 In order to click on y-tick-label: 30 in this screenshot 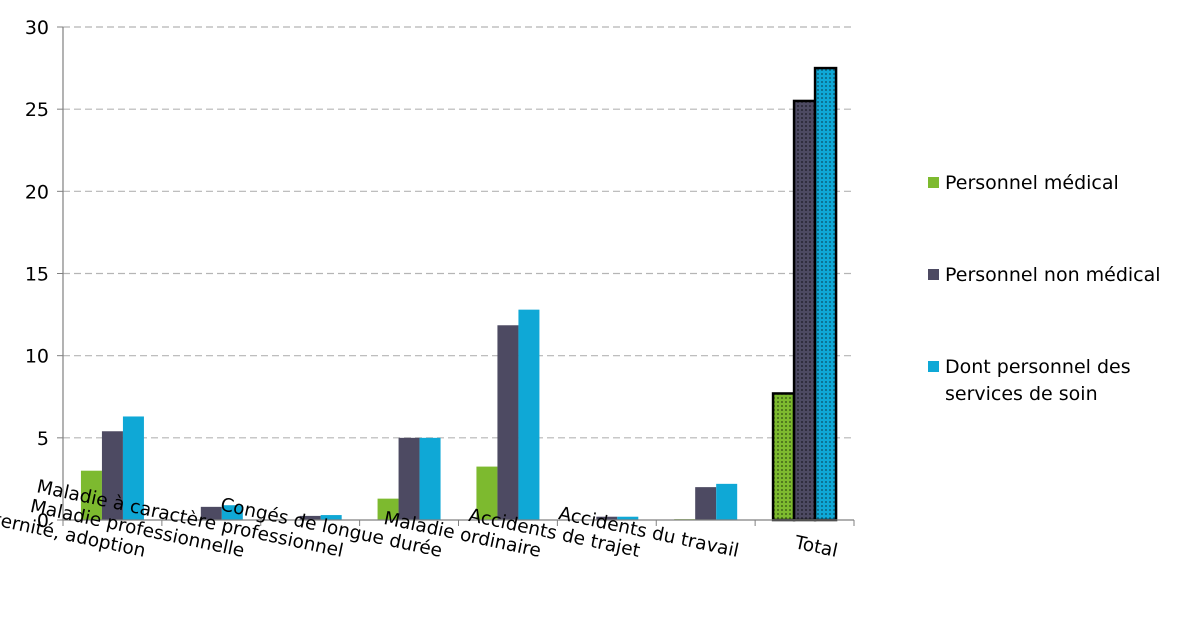, I will do `click(37, 28)`.